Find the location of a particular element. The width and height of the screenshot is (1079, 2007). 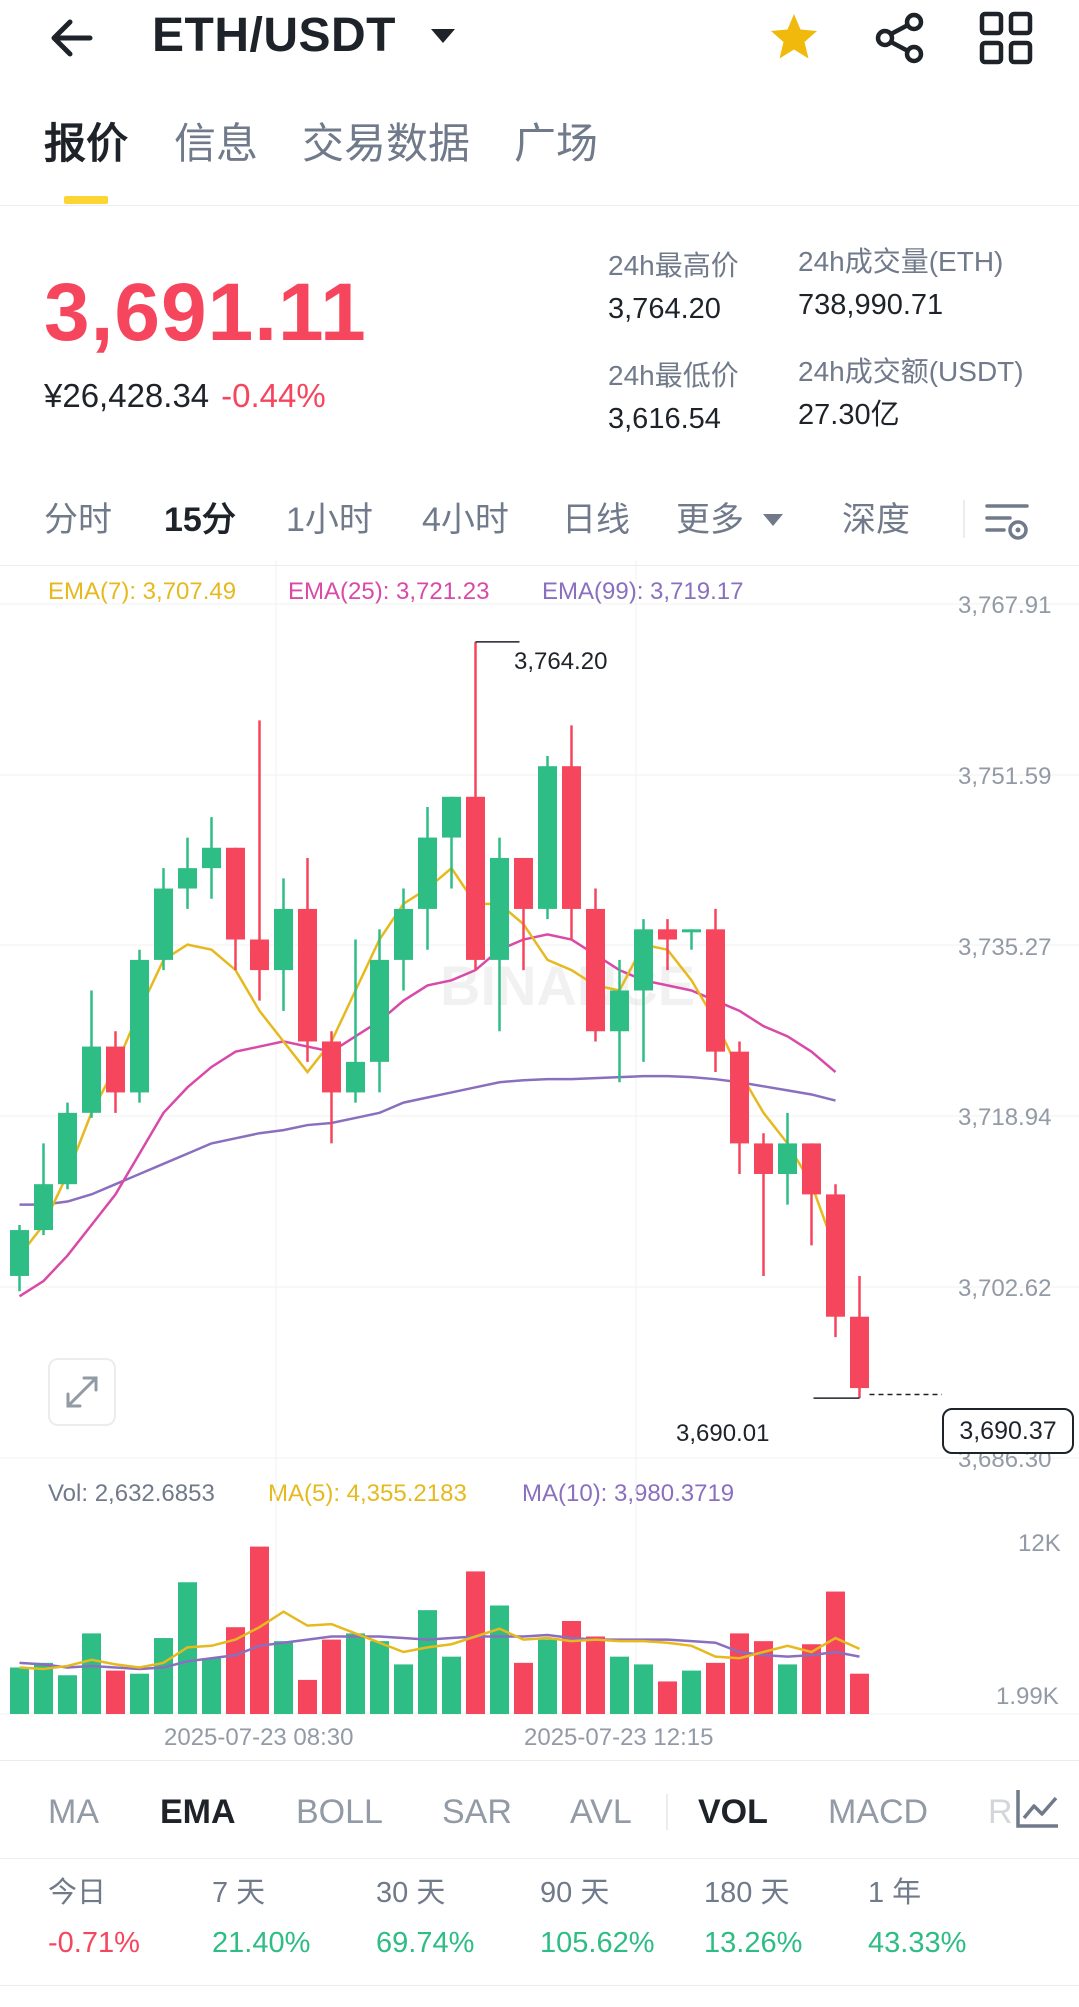

share-icon is located at coordinates (899, 38).